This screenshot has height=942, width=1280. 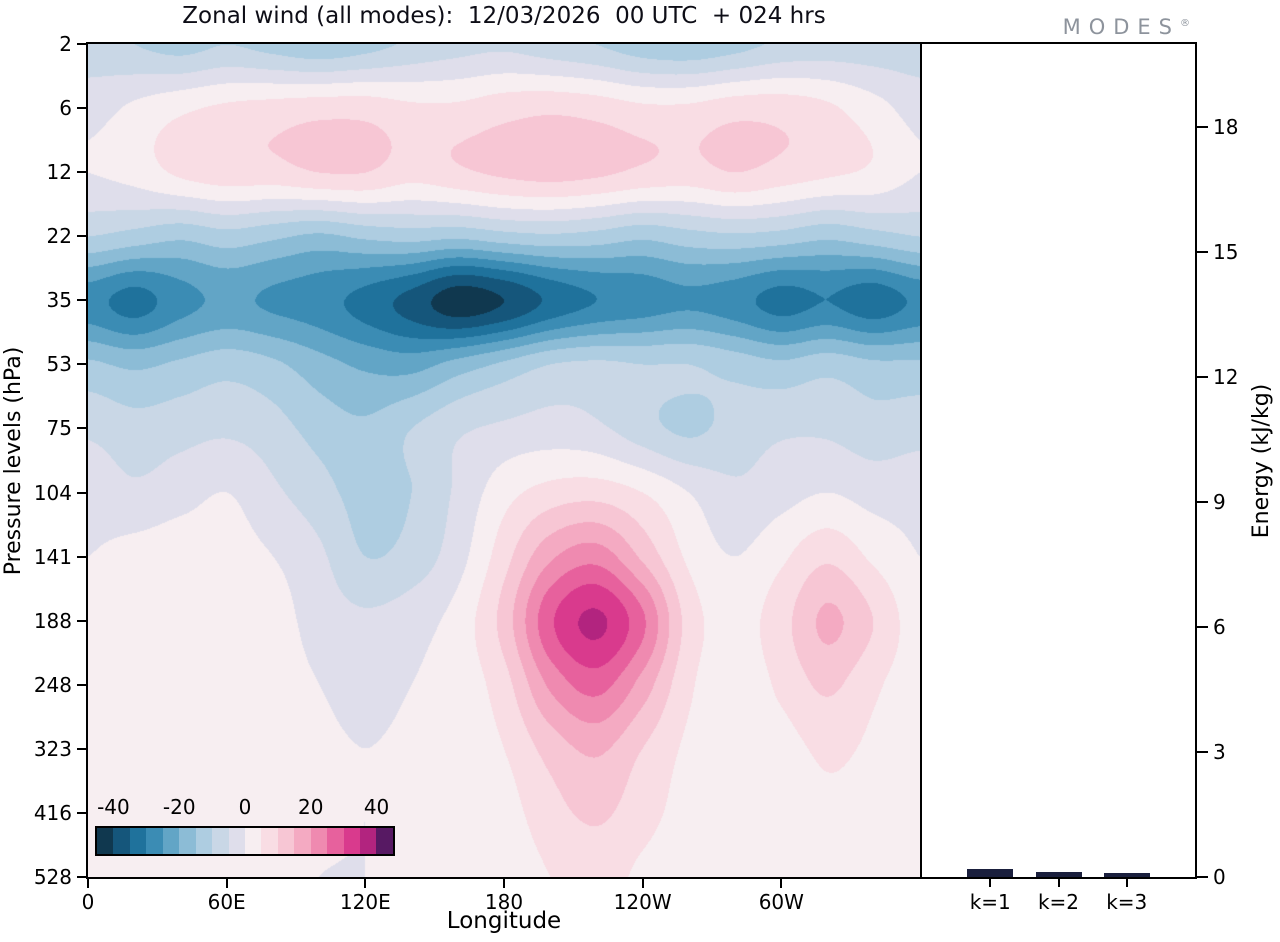 I want to click on energy-tick-label: 3, so click(x=1219, y=752).